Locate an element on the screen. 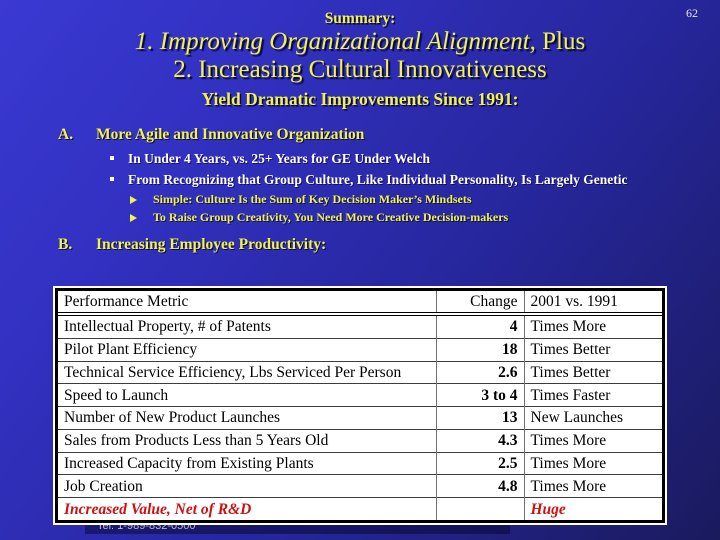 The image size is (720, 540). table-header-row: Performance Metric Change 2001 vs. 1991 is located at coordinates (360, 303).